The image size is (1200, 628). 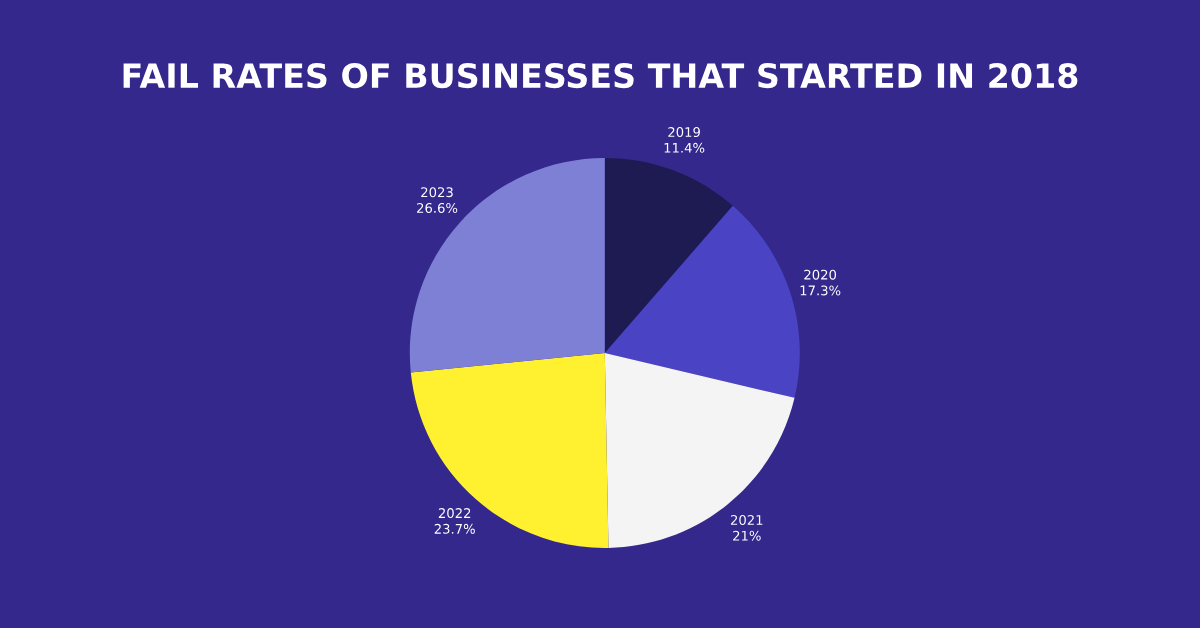 What do you see at coordinates (454, 528) in the screenshot?
I see `data-label: 23.7%` at bounding box center [454, 528].